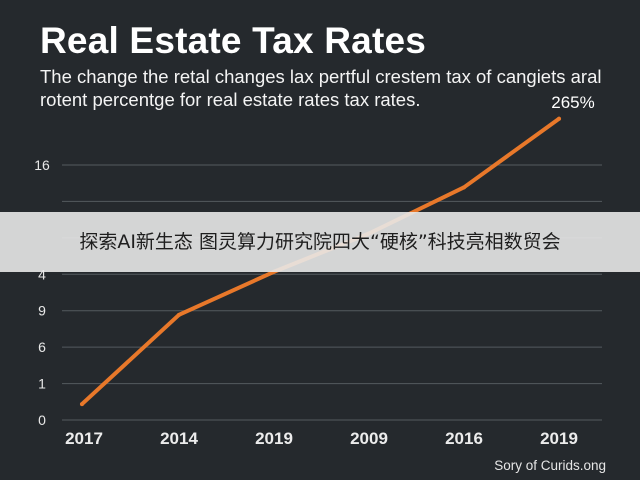 Image resolution: width=640 pixels, height=480 pixels. Describe the element at coordinates (464, 438) in the screenshot. I see `x-tick-label: 2016` at that location.